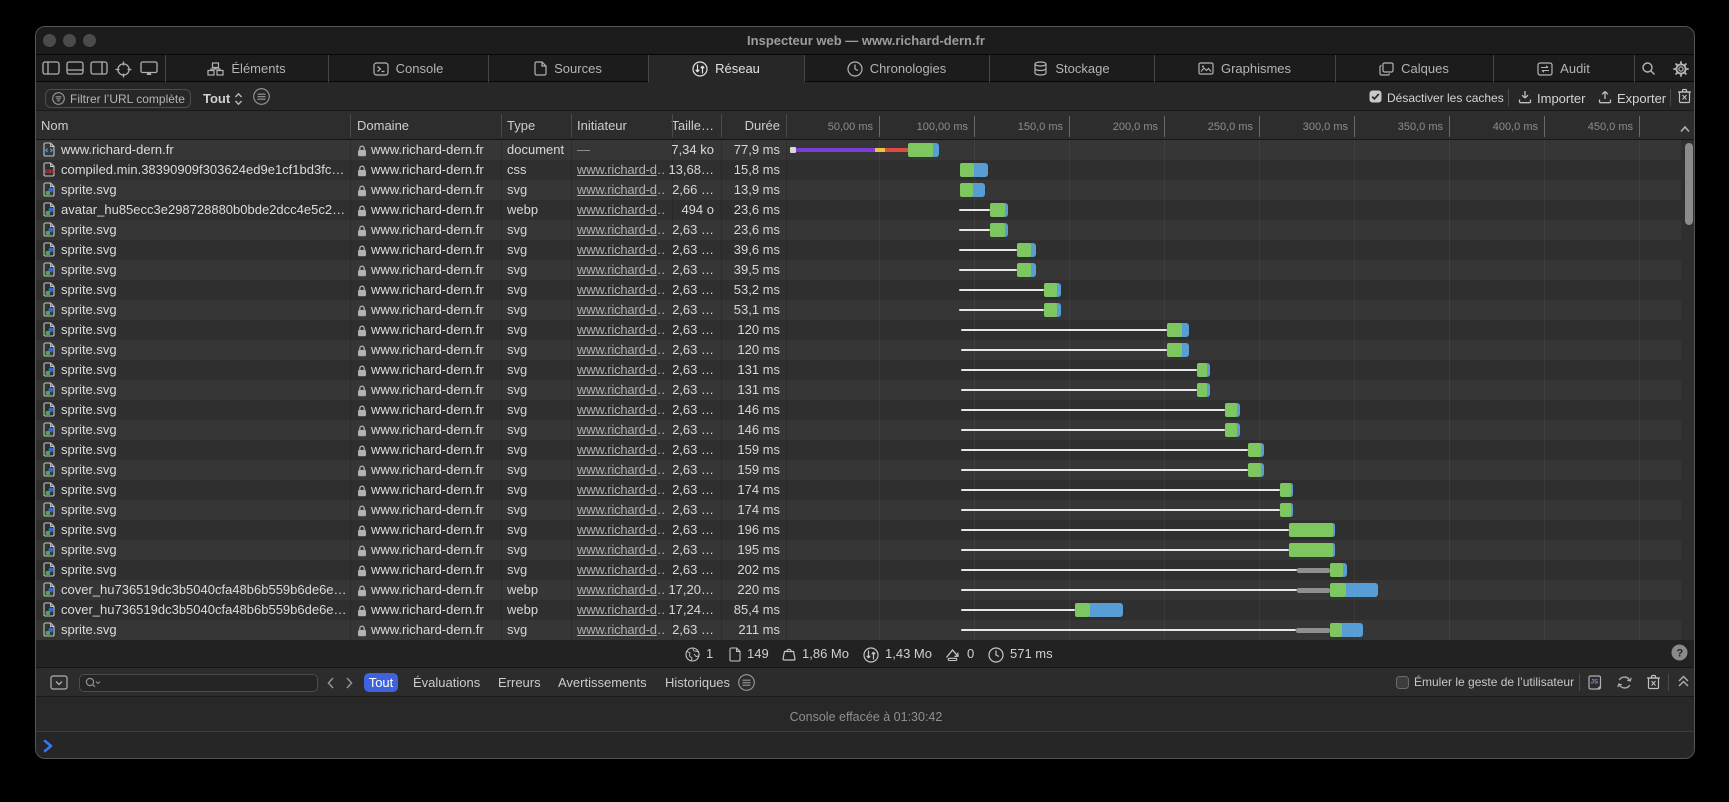  What do you see at coordinates (1594, 683) in the screenshot?
I see `svg-text: JS` at bounding box center [1594, 683].